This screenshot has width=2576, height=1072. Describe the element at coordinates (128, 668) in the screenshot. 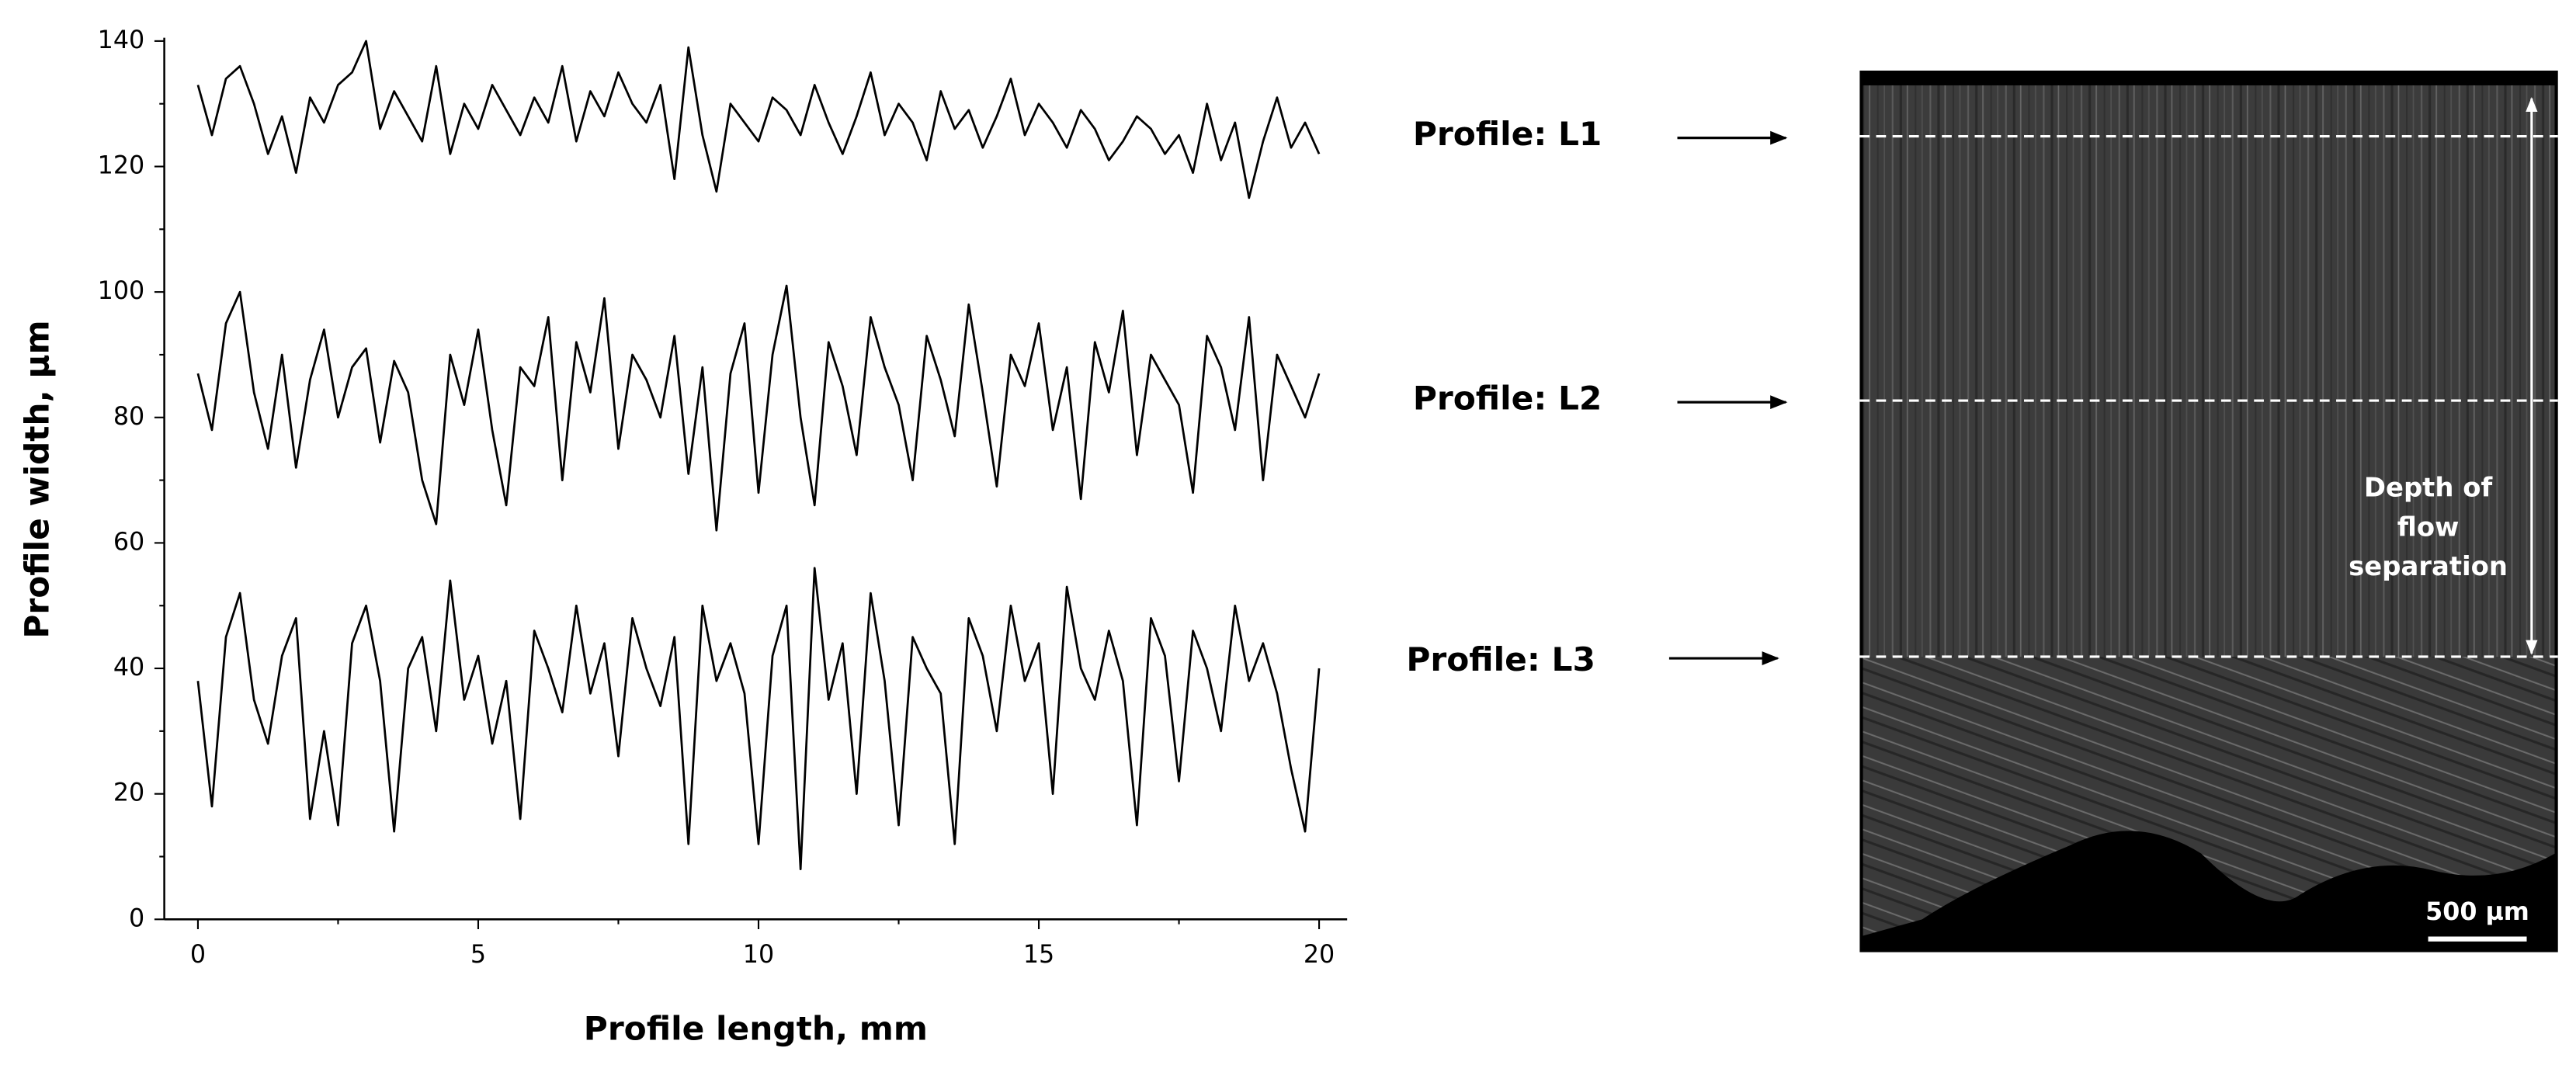

I see `y-tick-label: 40` at that location.